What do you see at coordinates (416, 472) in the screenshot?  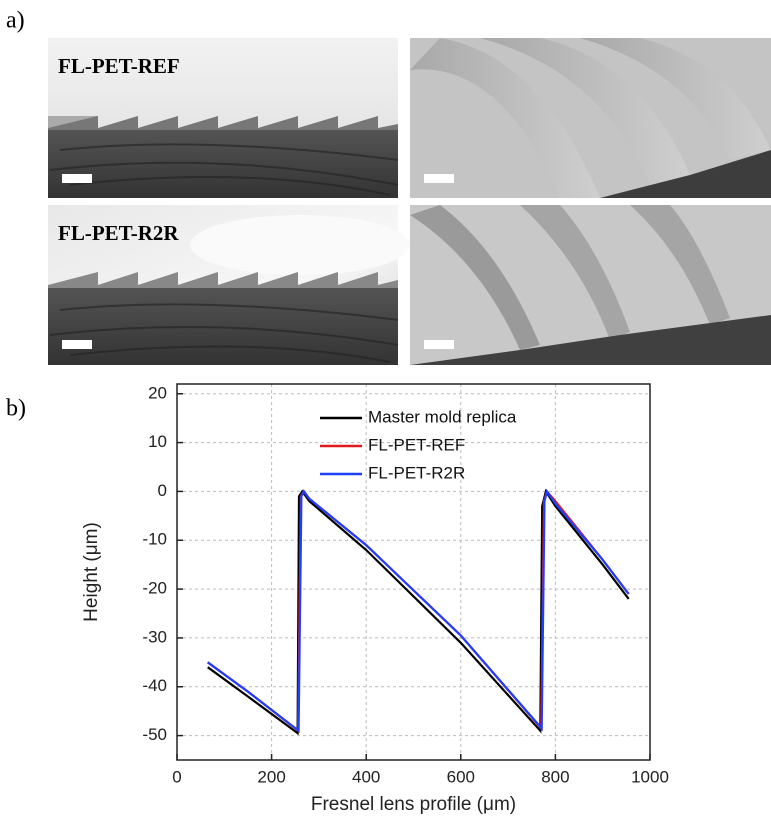 I see `legend-label: FL-PET-R2R` at bounding box center [416, 472].